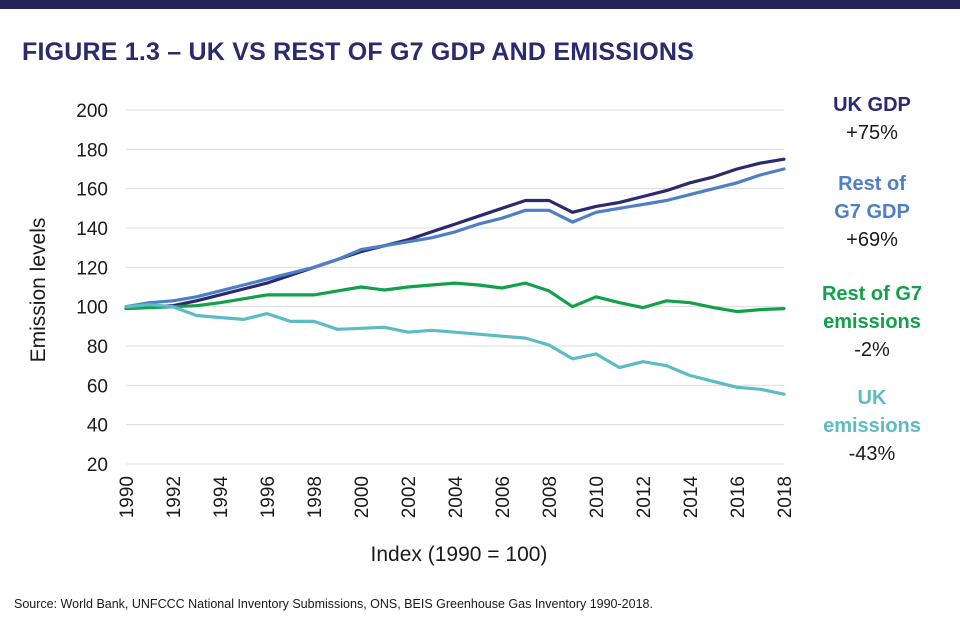  What do you see at coordinates (455, 297) in the screenshot?
I see `series-line-rest-of-g7-emissions` at bounding box center [455, 297].